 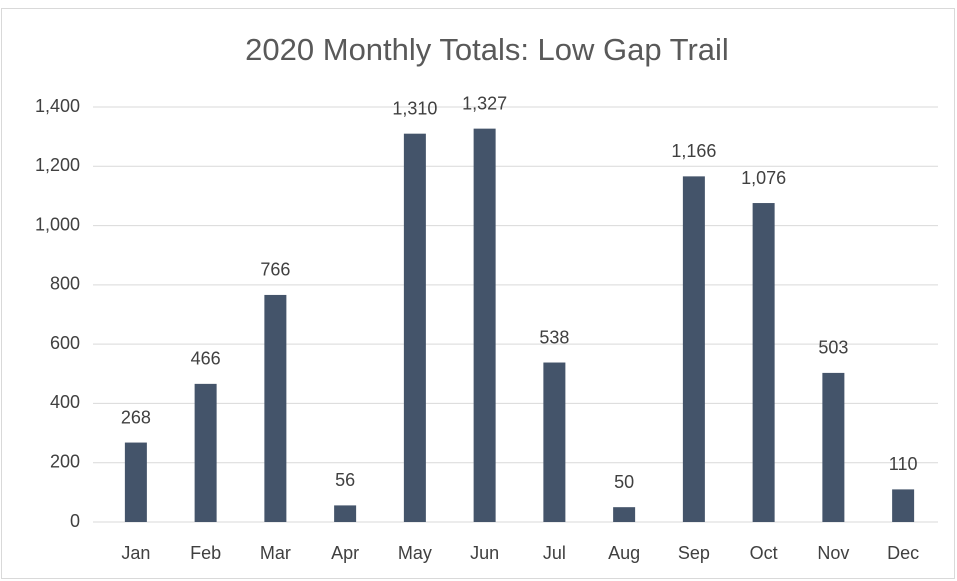 What do you see at coordinates (414, 108) in the screenshot?
I see `data-label: 1,310` at bounding box center [414, 108].